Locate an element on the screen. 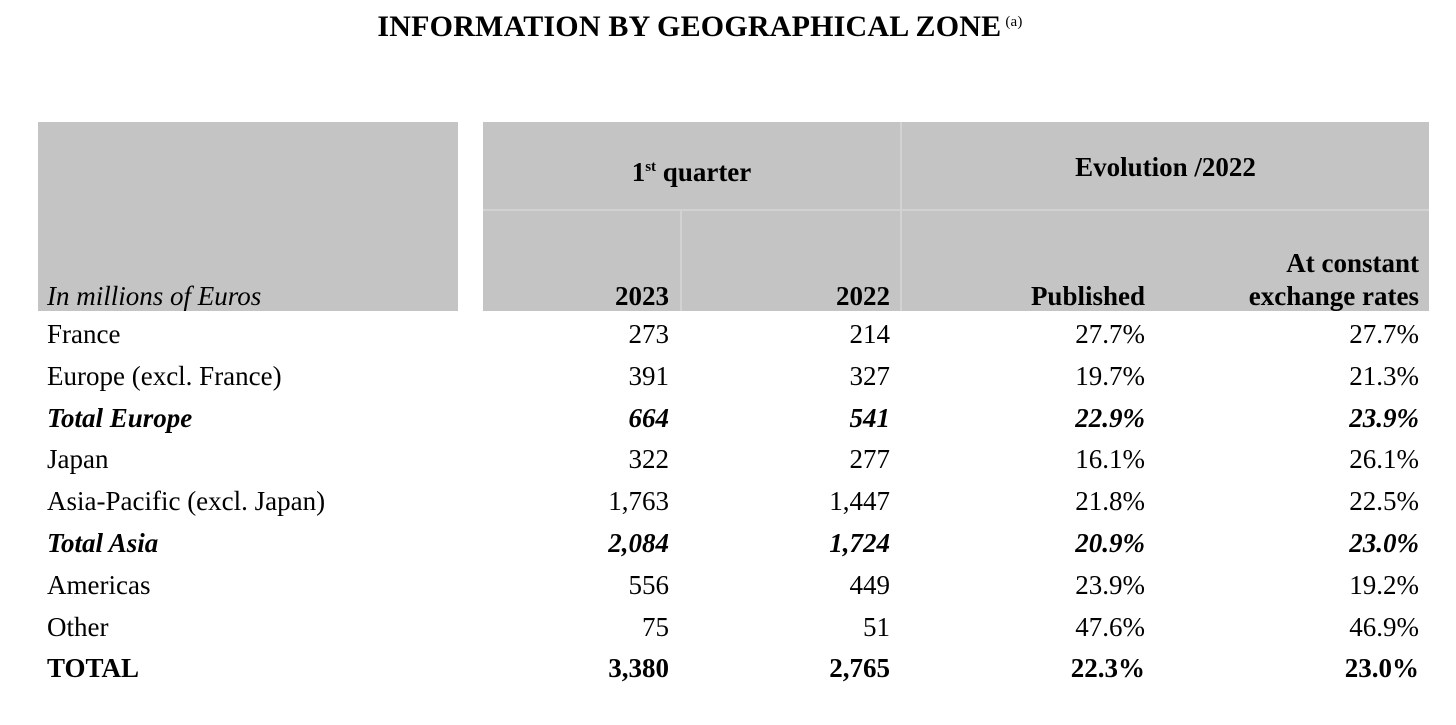  cell-2023: 556 is located at coordinates (649, 584).